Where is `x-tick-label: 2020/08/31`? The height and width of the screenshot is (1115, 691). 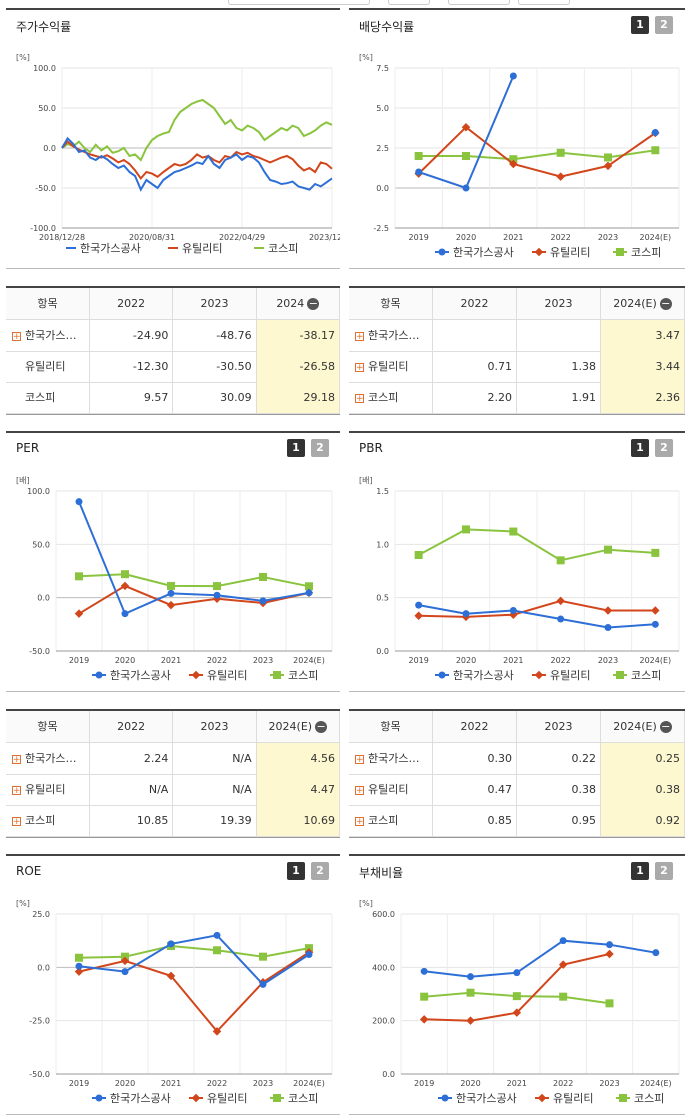 x-tick-label: 2020/08/31 is located at coordinates (152, 237).